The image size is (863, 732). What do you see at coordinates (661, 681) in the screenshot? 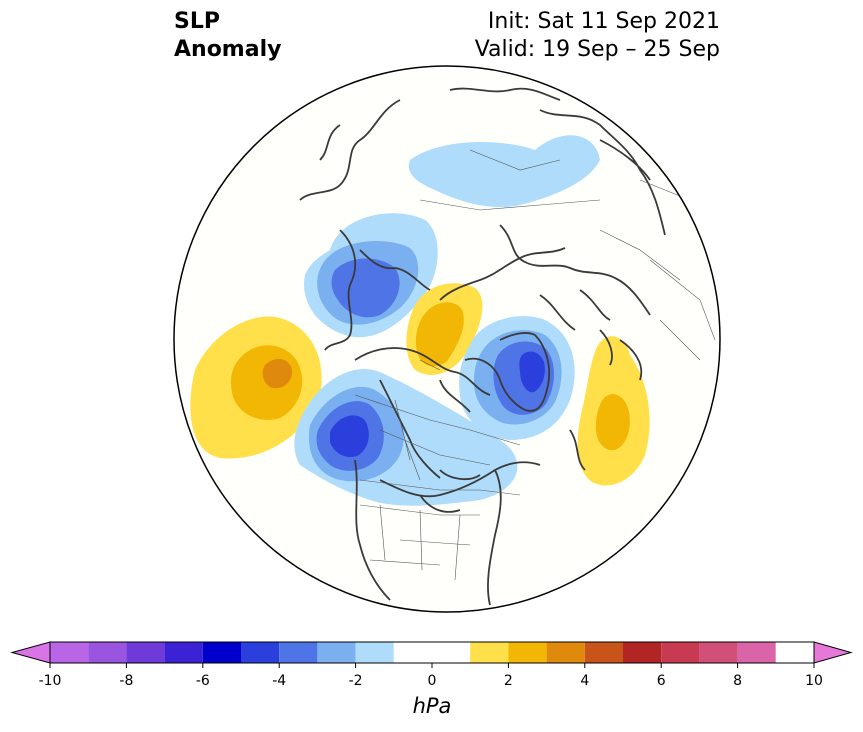
I see `colorbar-tick-label: 6` at bounding box center [661, 681].